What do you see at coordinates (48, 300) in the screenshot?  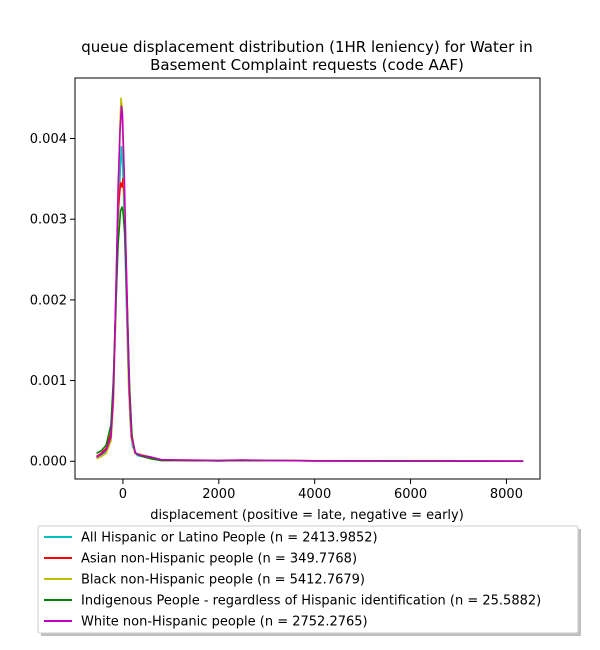 I see `y-tick-label: 0.002` at bounding box center [48, 300].